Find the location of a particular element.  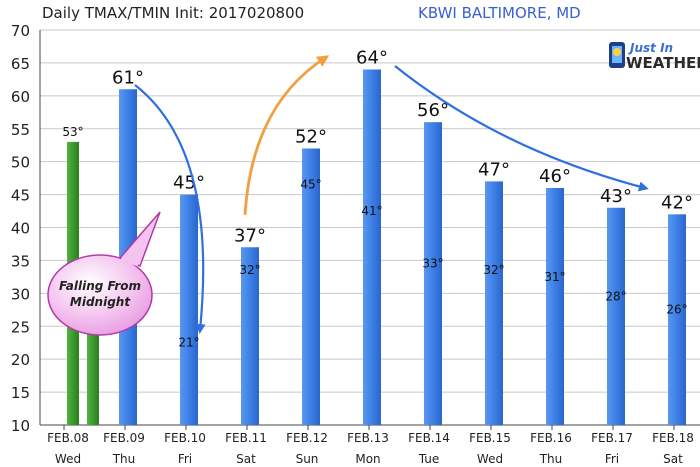

chart-title: Daily TMAX/TMIN Init: 2017020800 is located at coordinates (173, 13).